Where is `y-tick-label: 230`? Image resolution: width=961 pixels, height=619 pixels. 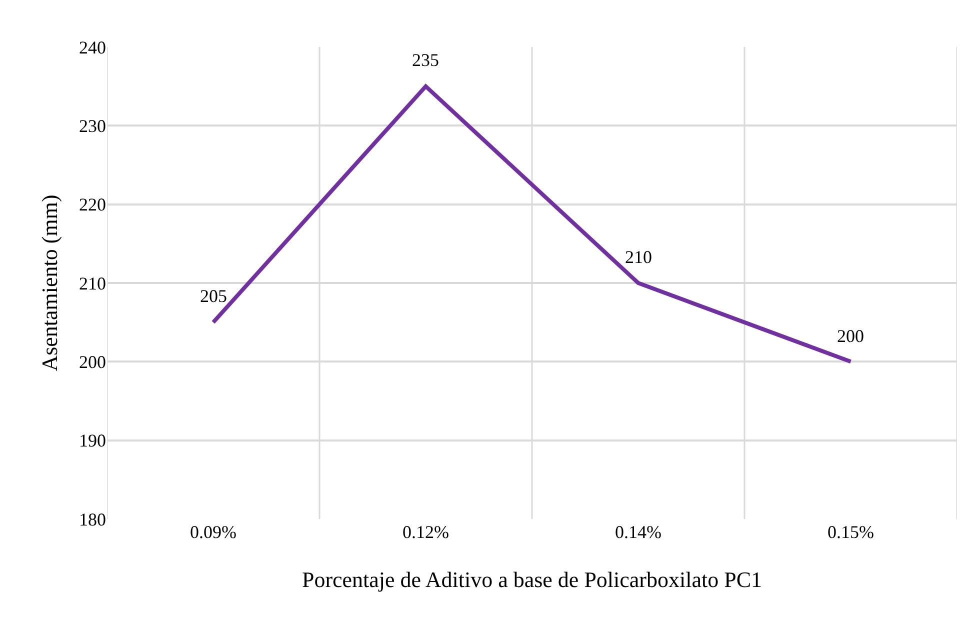
y-tick-label: 230 is located at coordinates (92, 126).